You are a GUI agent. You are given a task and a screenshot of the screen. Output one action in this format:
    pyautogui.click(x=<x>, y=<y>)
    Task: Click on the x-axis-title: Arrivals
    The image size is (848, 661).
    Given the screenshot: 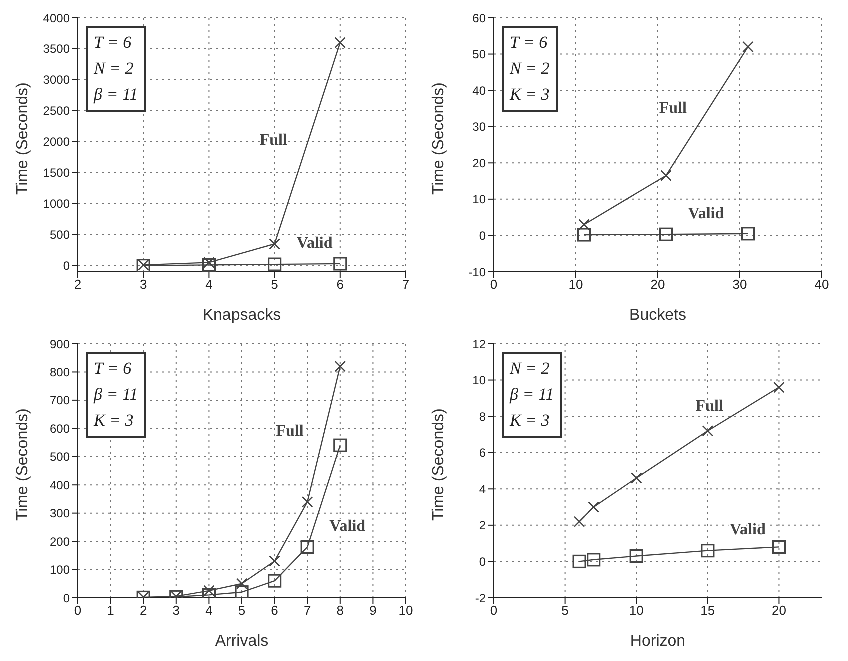 What is the action you would take?
    pyautogui.click(x=242, y=641)
    